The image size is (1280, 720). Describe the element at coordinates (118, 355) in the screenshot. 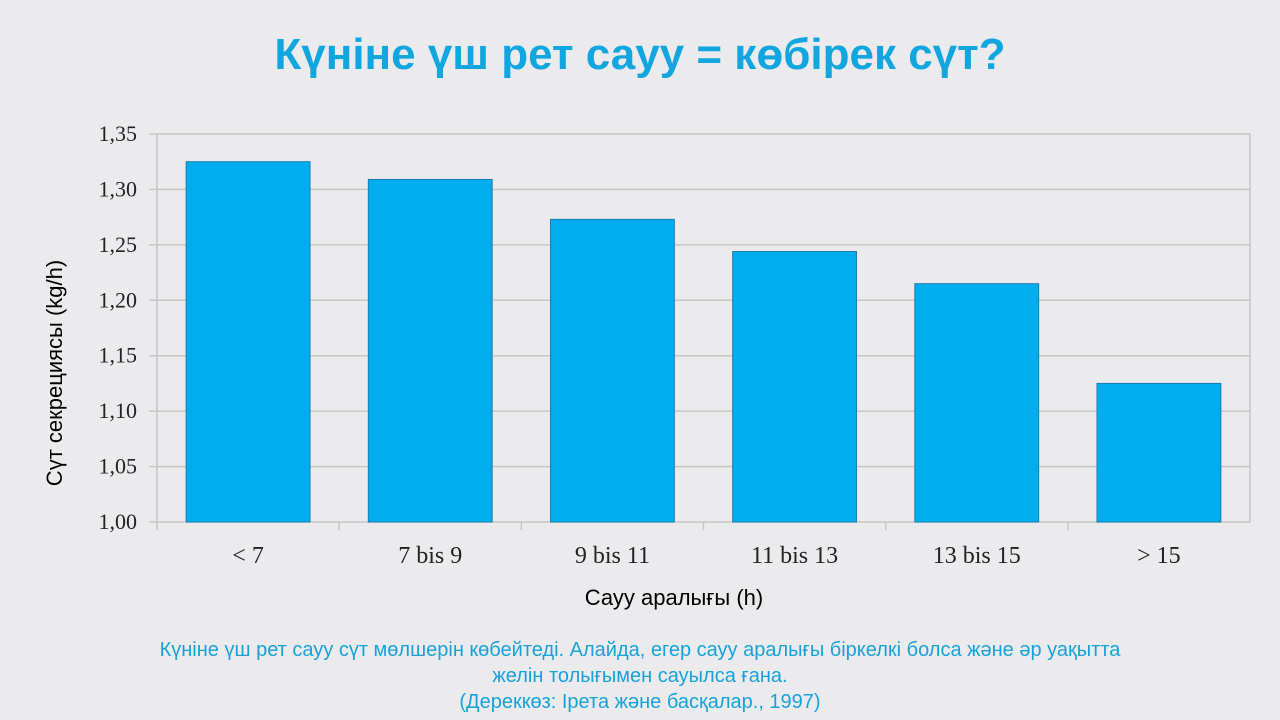

I see `y-tick-label: 1,15` at that location.